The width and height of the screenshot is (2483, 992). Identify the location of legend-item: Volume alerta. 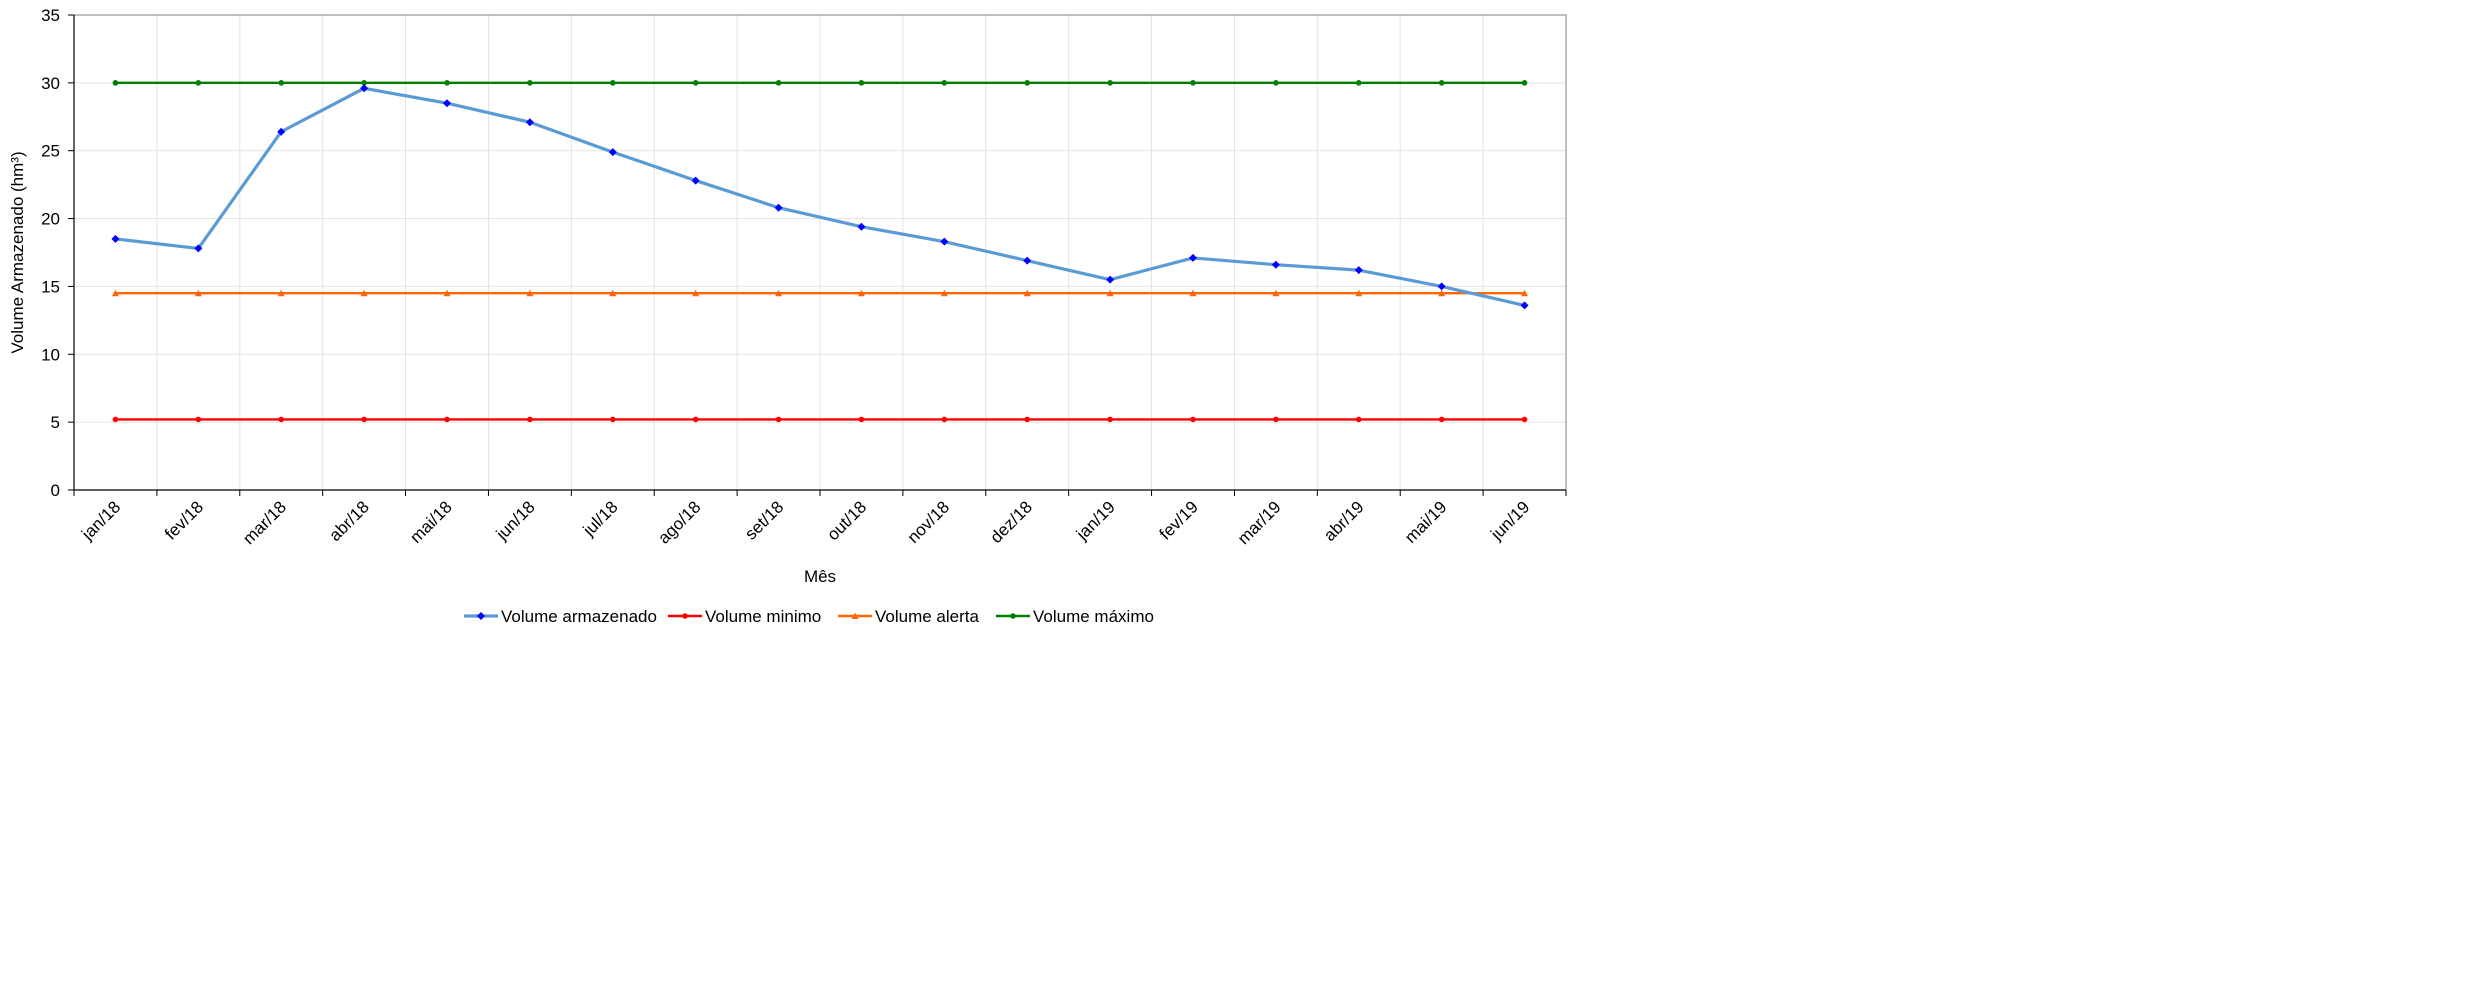
(908, 616).